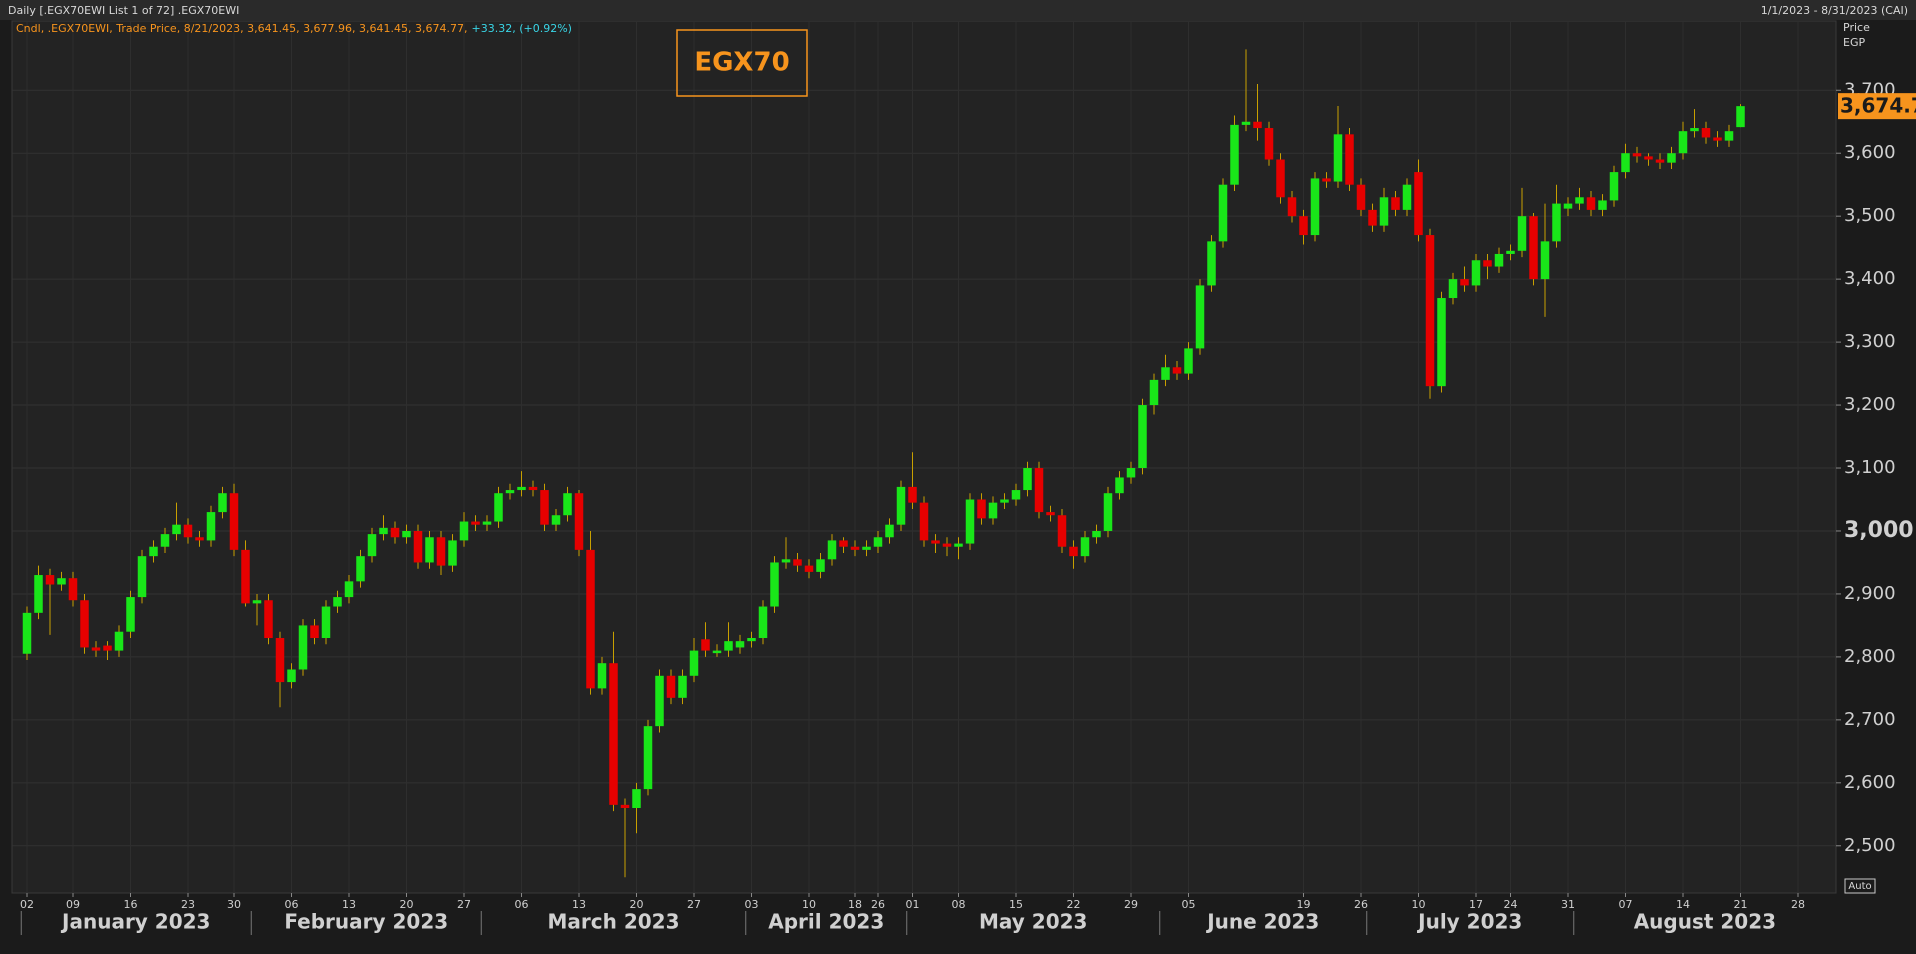 The height and width of the screenshot is (954, 1916). What do you see at coordinates (135, 922) in the screenshot?
I see `month-label: January 2023` at bounding box center [135, 922].